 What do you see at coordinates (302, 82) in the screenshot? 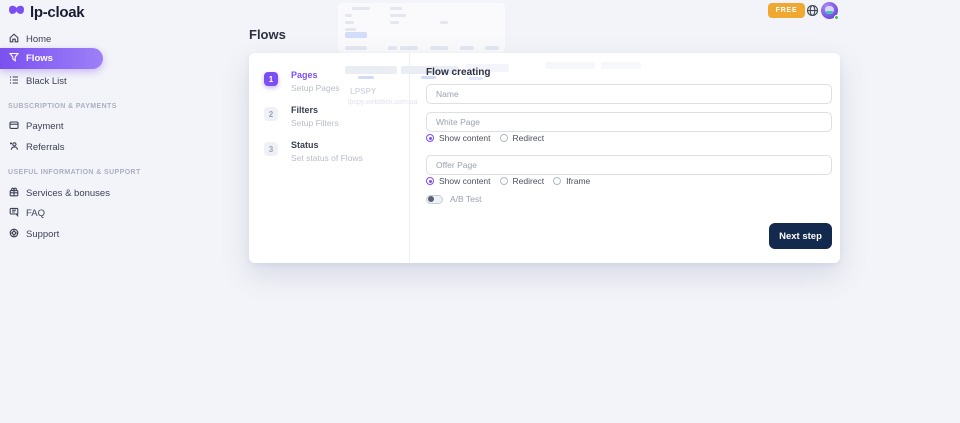
I see `step-pages: 1 Pages Setup Pages` at bounding box center [302, 82].